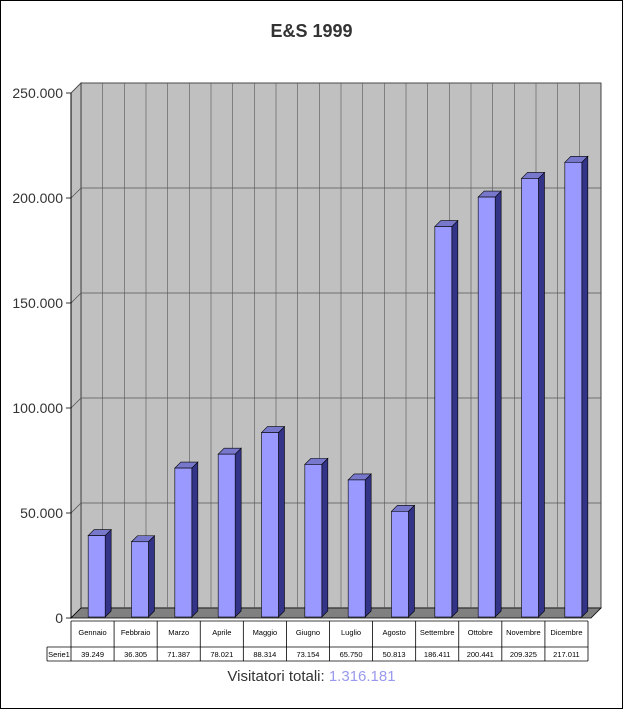 This screenshot has height=709, width=623. What do you see at coordinates (265, 632) in the screenshot?
I see `x-category-label: Maggio` at bounding box center [265, 632].